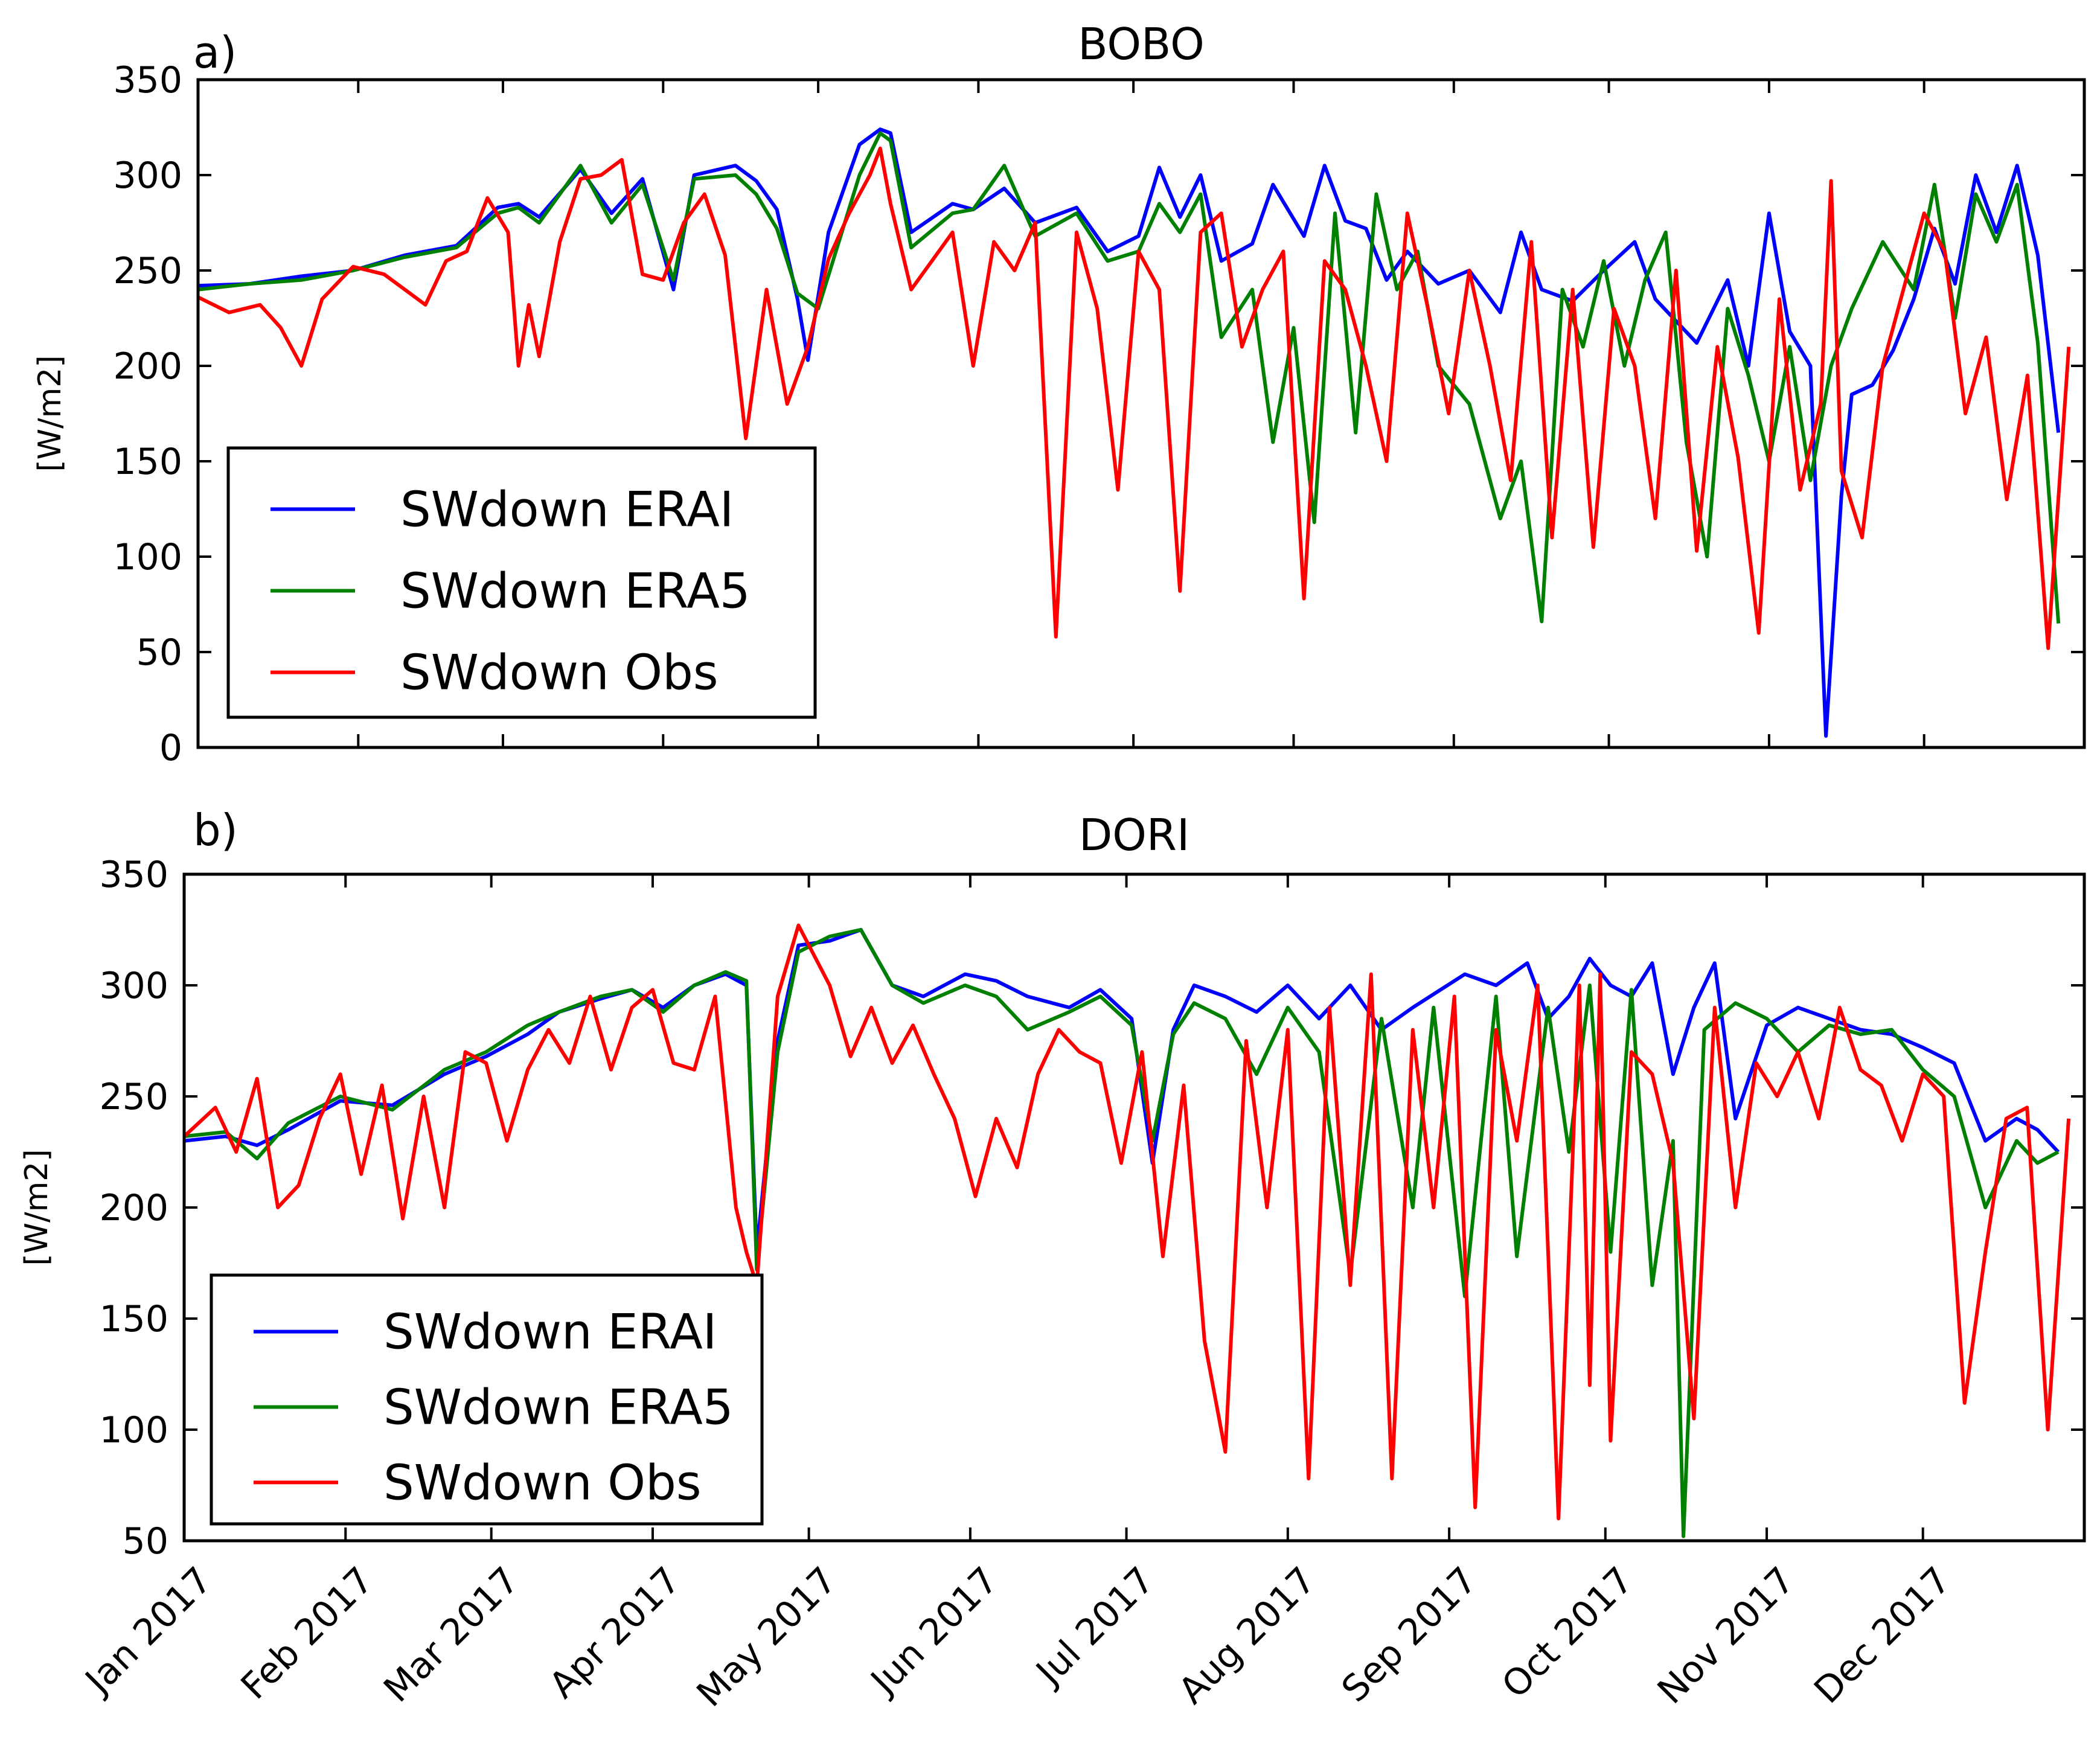  I want to click on x-tick-label: Apr 2017, so click(614, 1633).